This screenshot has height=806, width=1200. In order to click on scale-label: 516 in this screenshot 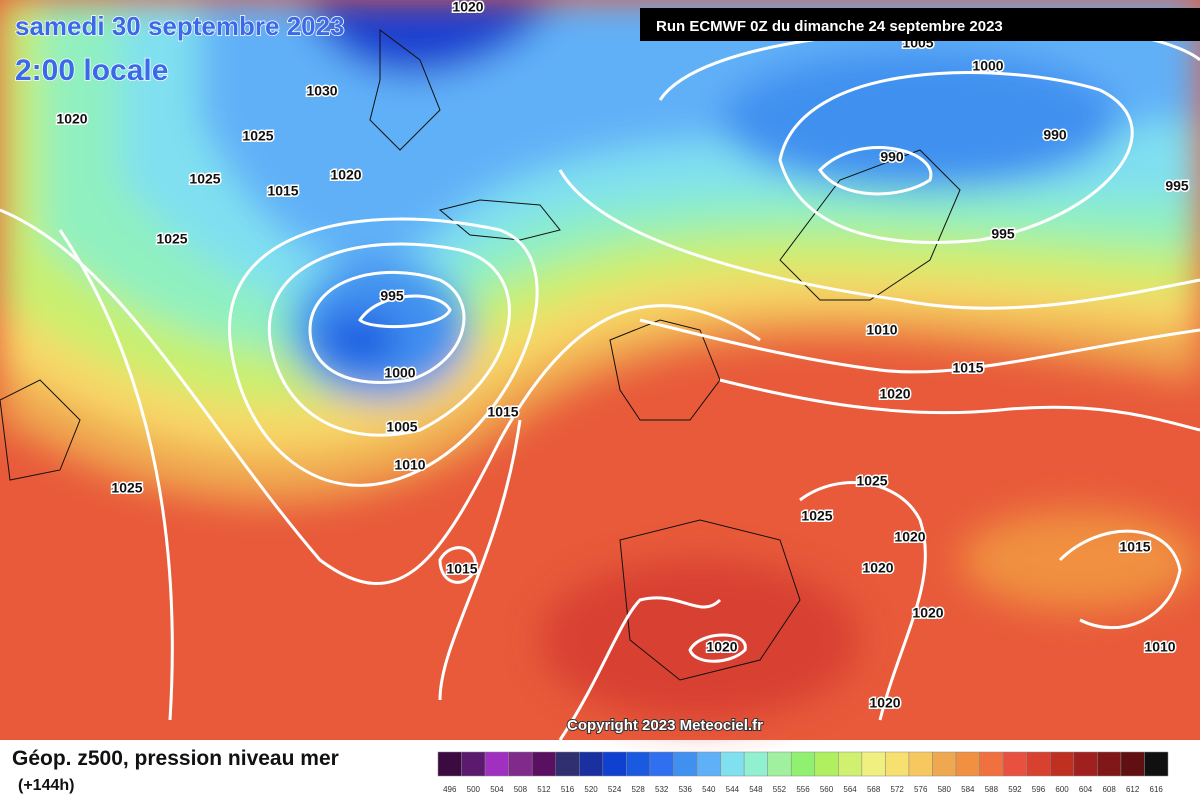, I will do `click(568, 789)`.